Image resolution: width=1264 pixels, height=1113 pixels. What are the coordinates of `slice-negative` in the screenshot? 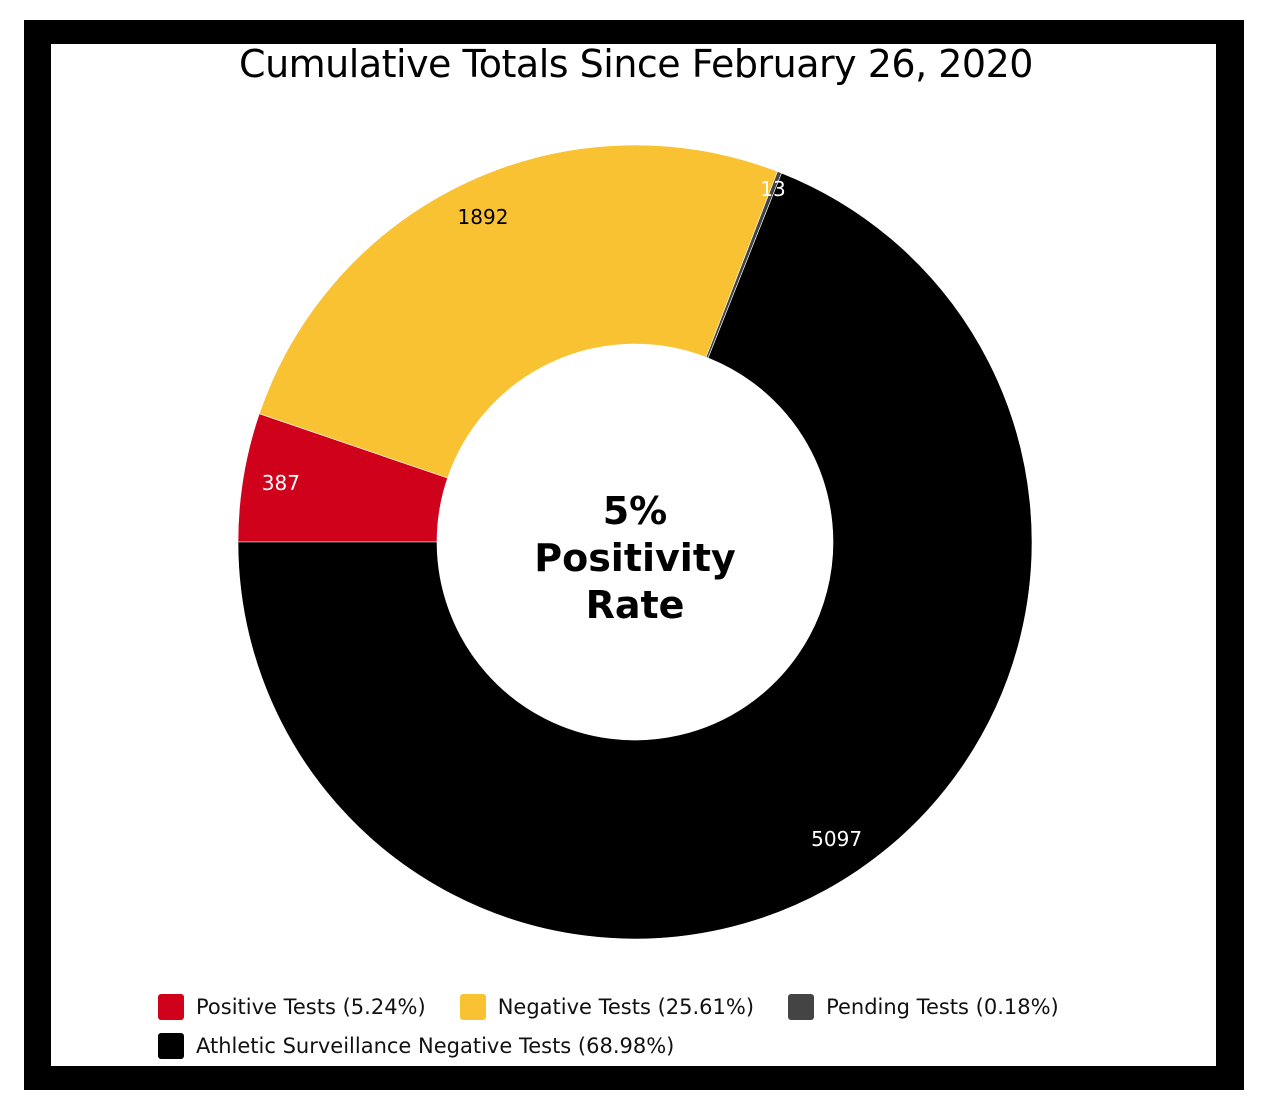 It's located at (518, 311).